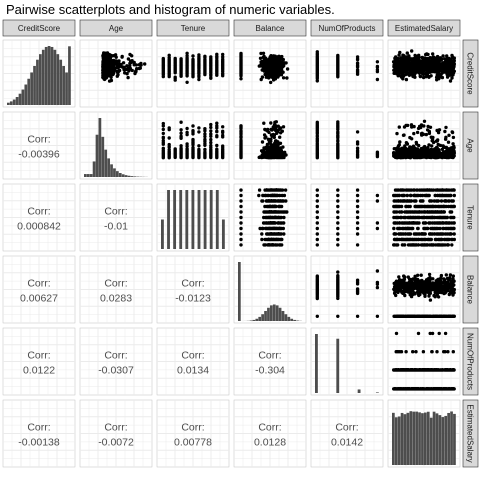 The image size is (480, 480). What do you see at coordinates (347, 289) in the screenshot?
I see `panel-Balance-NumOfProducts` at bounding box center [347, 289].